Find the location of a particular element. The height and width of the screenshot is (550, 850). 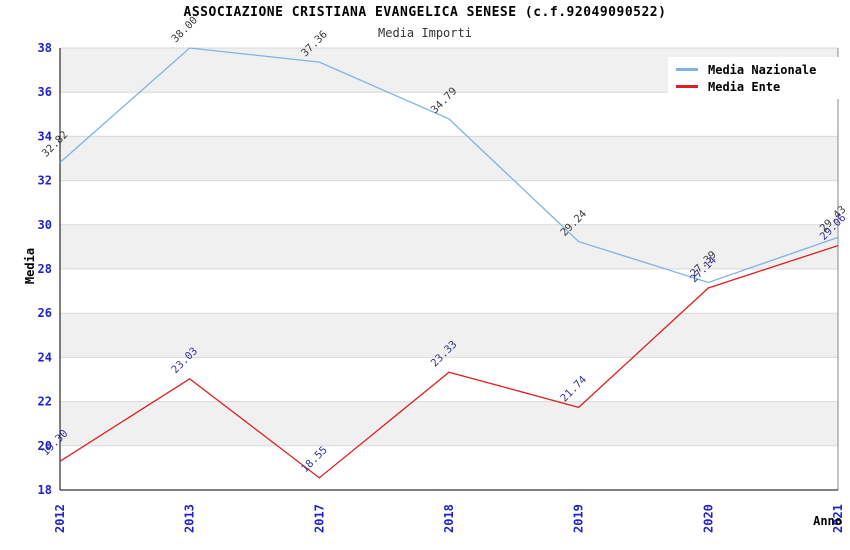

x-tick-label: 2013 is located at coordinates (190, 518).